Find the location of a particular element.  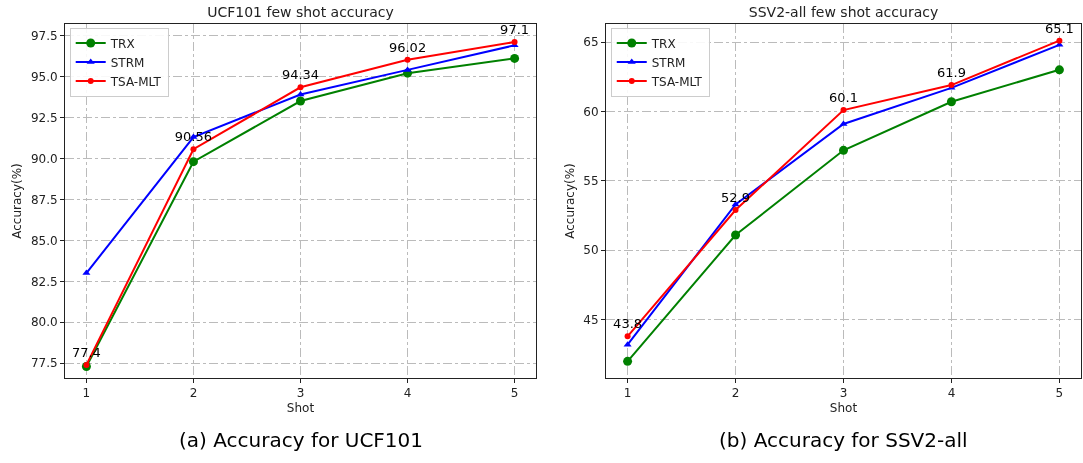

y-tick-label: 90.0 is located at coordinates (44, 158).